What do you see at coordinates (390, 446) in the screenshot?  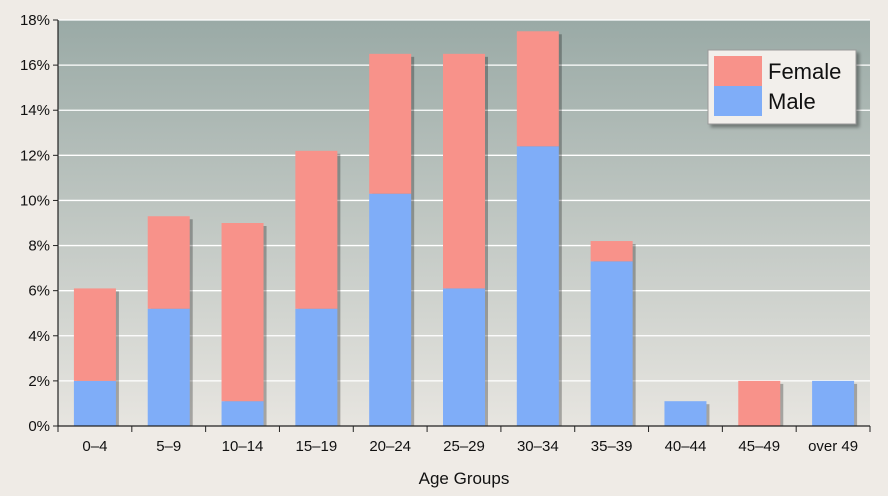 I see `x-tick-label: 20–24` at bounding box center [390, 446].